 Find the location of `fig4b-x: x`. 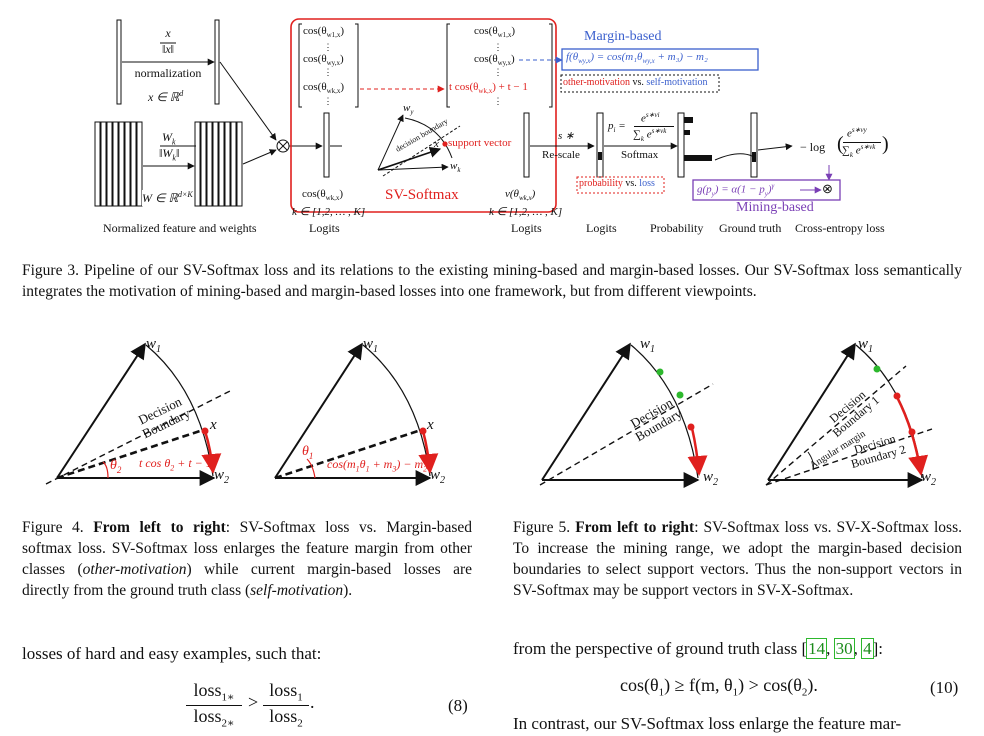

fig4b-x: x is located at coordinates (430, 425).